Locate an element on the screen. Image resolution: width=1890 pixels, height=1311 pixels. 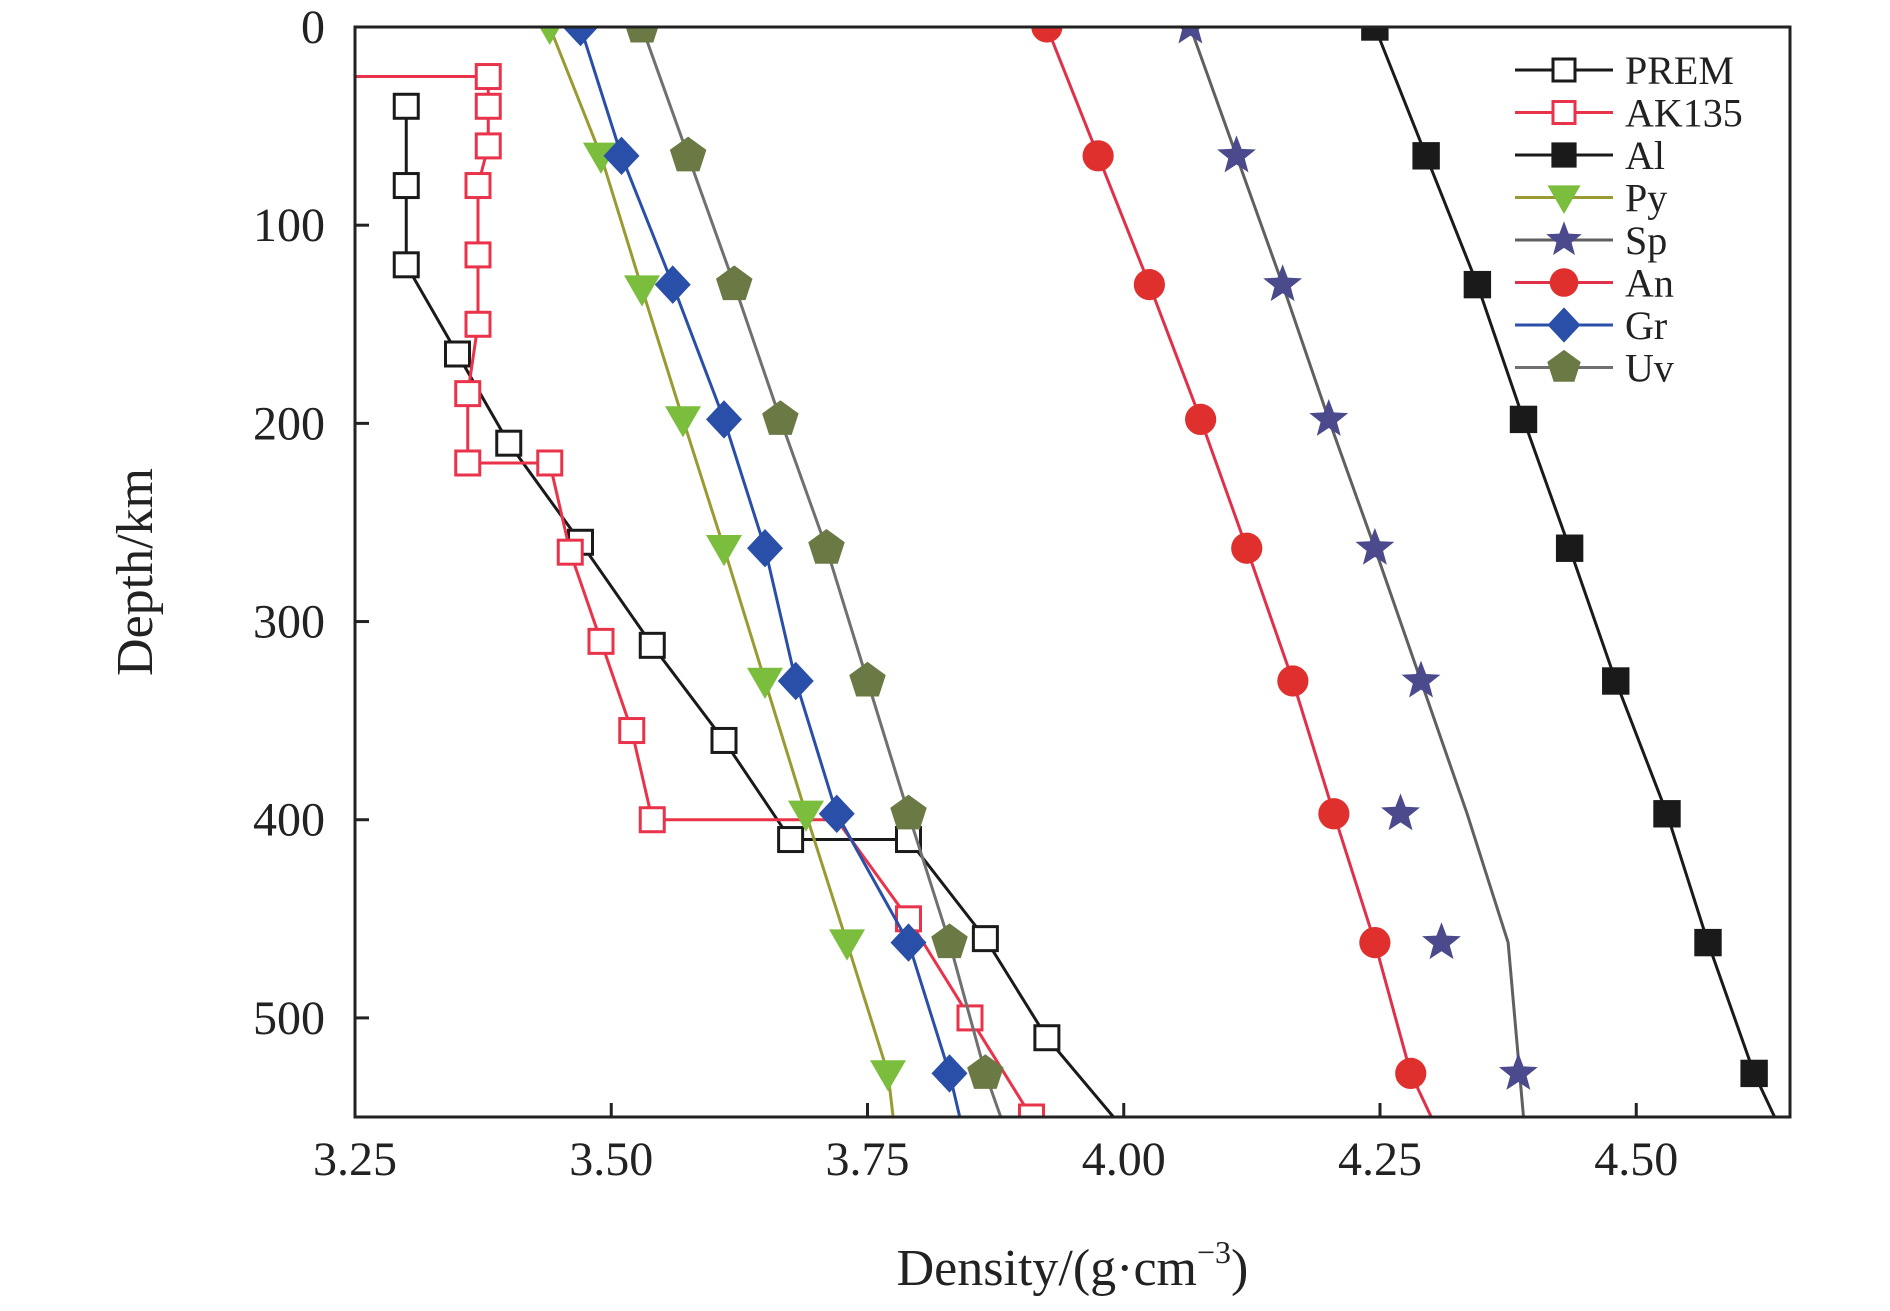
x-tick-label: 3.75 is located at coordinates (868, 1159).